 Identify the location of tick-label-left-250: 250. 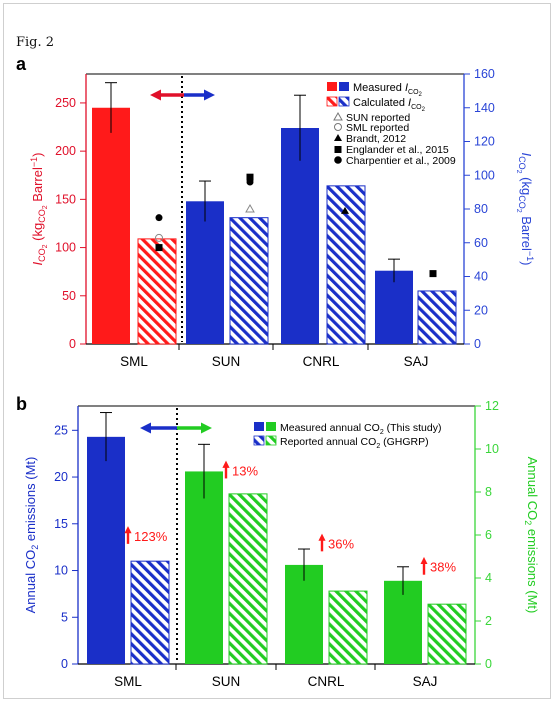
(65, 103).